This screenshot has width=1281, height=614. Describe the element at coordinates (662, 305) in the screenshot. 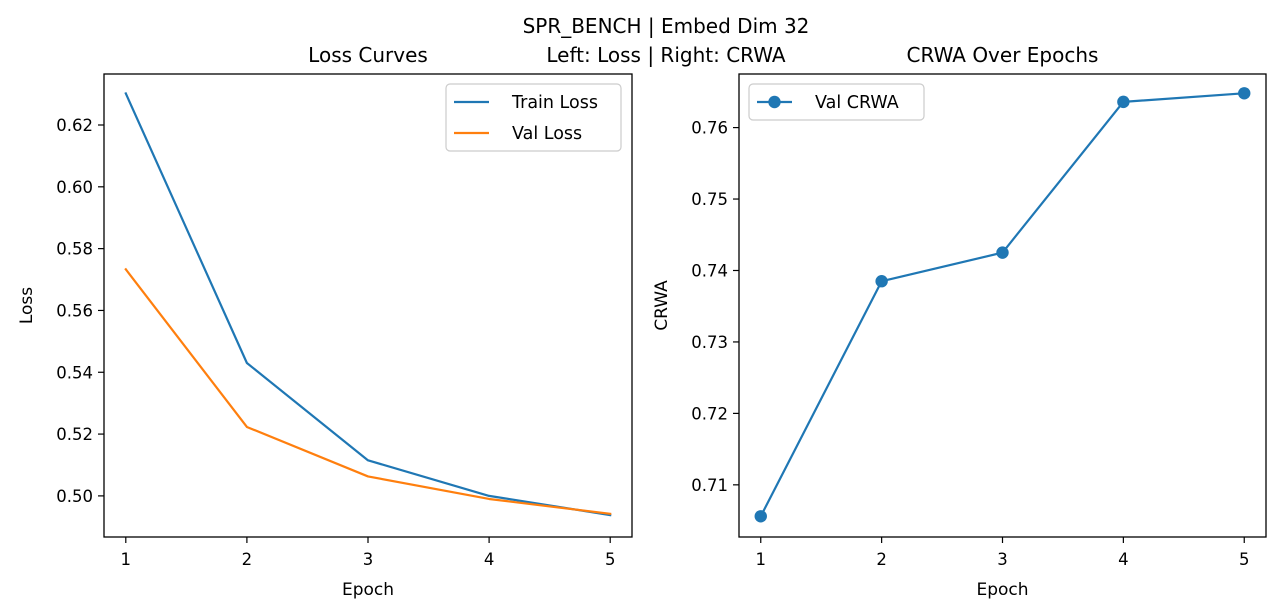

I see `chart1-y-axis-label: CRWA` at that location.